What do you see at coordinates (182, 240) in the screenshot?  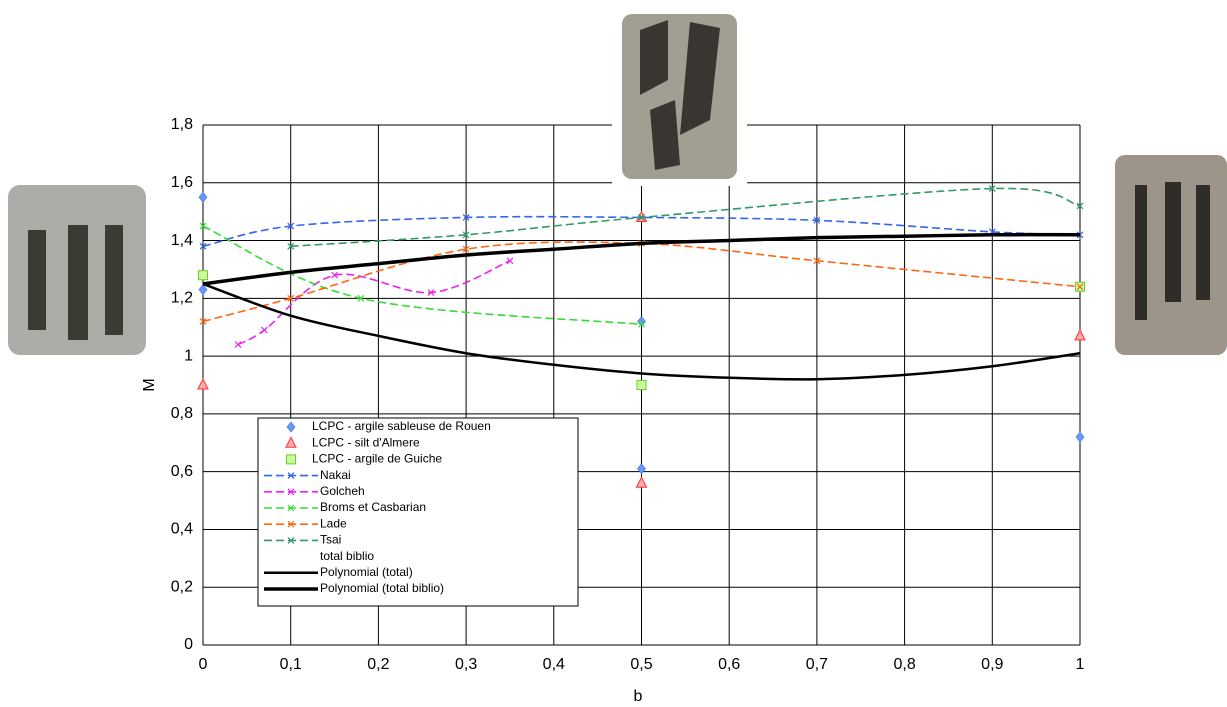 I see `y-tick-label: 1,4` at bounding box center [182, 240].